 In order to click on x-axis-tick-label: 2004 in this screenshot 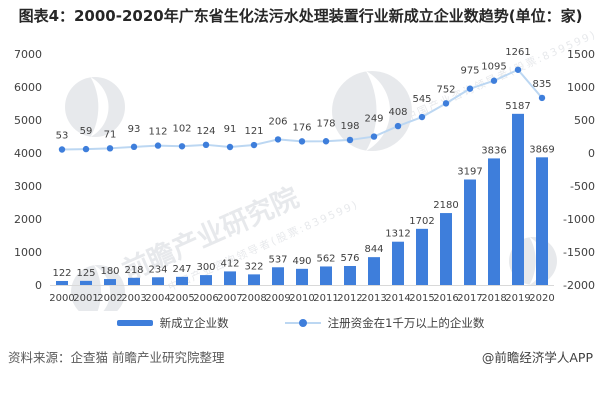, I will do `click(157, 298)`.